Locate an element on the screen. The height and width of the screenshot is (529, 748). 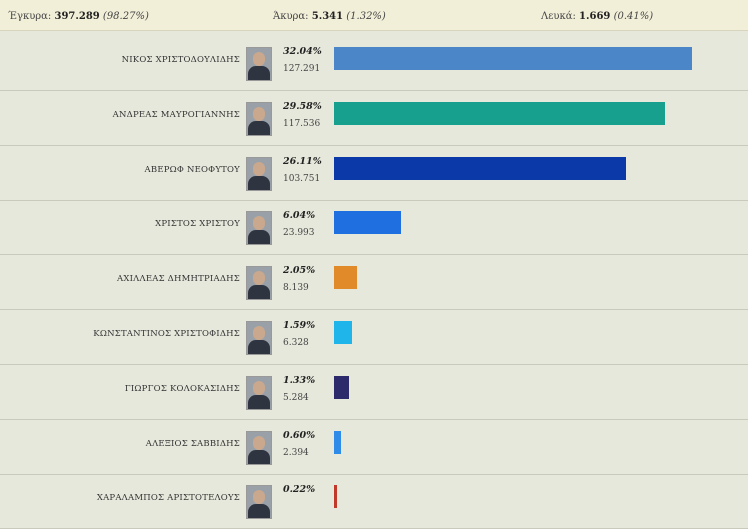
candidate-name: ΑΒΕΡΩΦ ΝΕΟΦΥΤΟΥ is located at coordinates (192, 169).